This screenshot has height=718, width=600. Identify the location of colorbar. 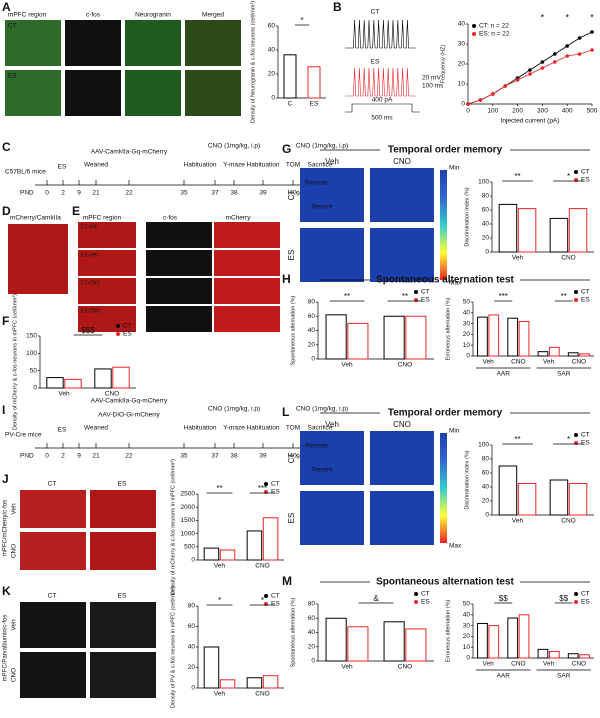
(443, 225).